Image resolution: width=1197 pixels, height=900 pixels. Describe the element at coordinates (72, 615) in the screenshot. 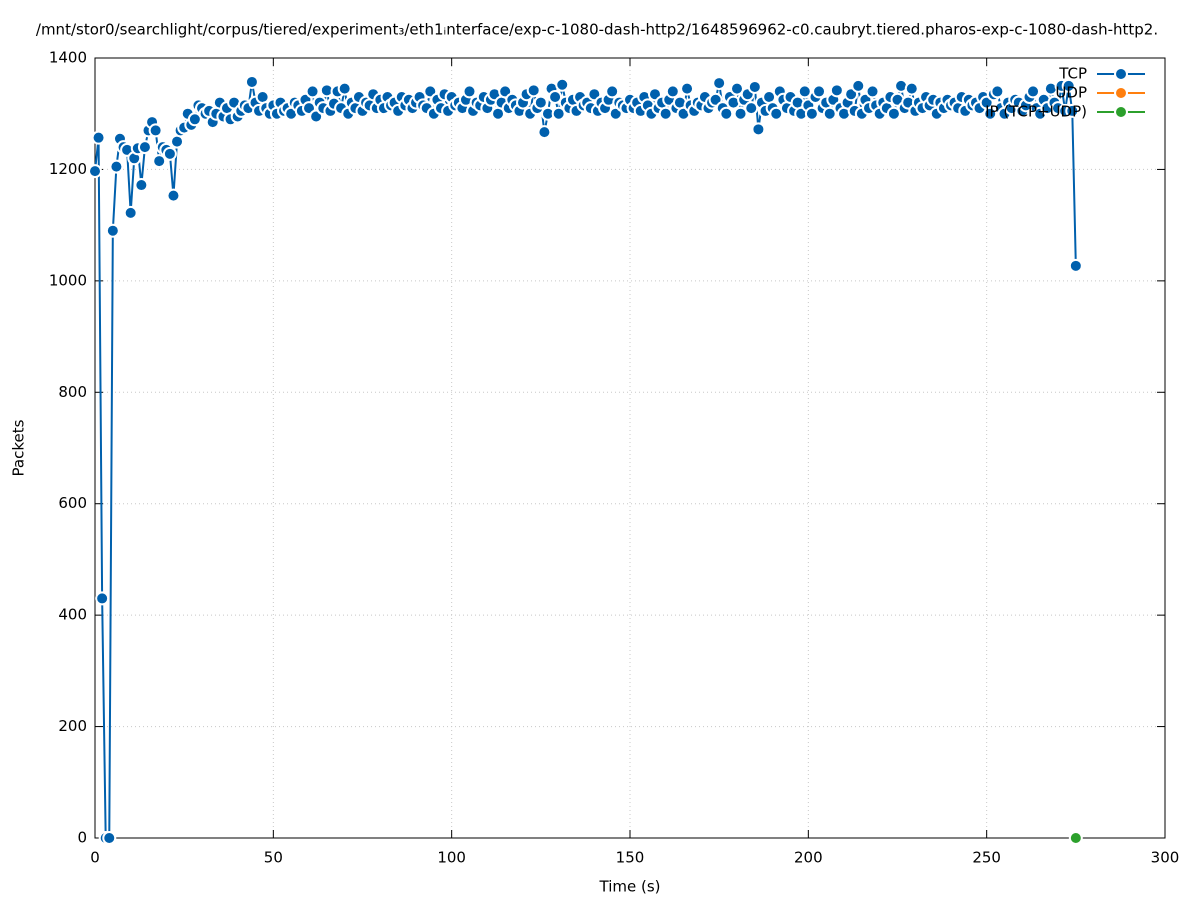

I see `y-tick-label: 400` at that location.